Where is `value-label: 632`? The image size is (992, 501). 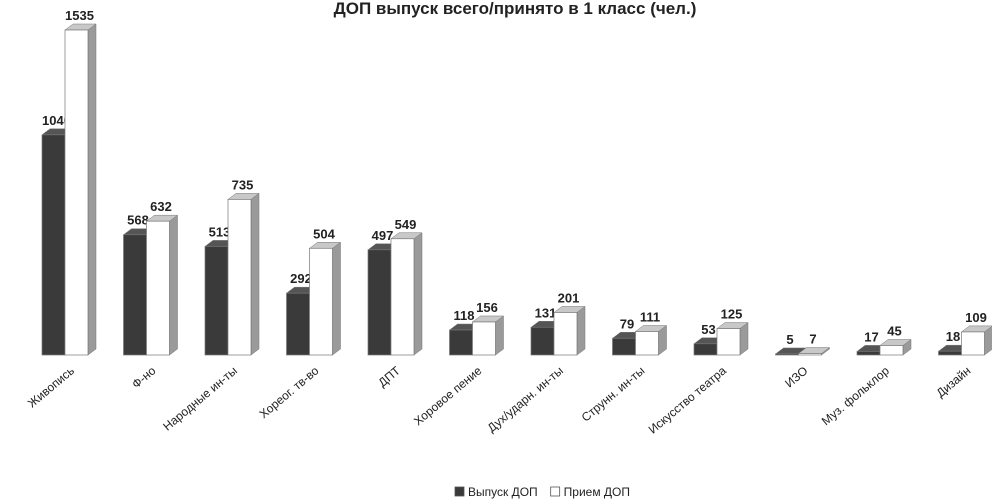 value-label: 632 is located at coordinates (161, 206).